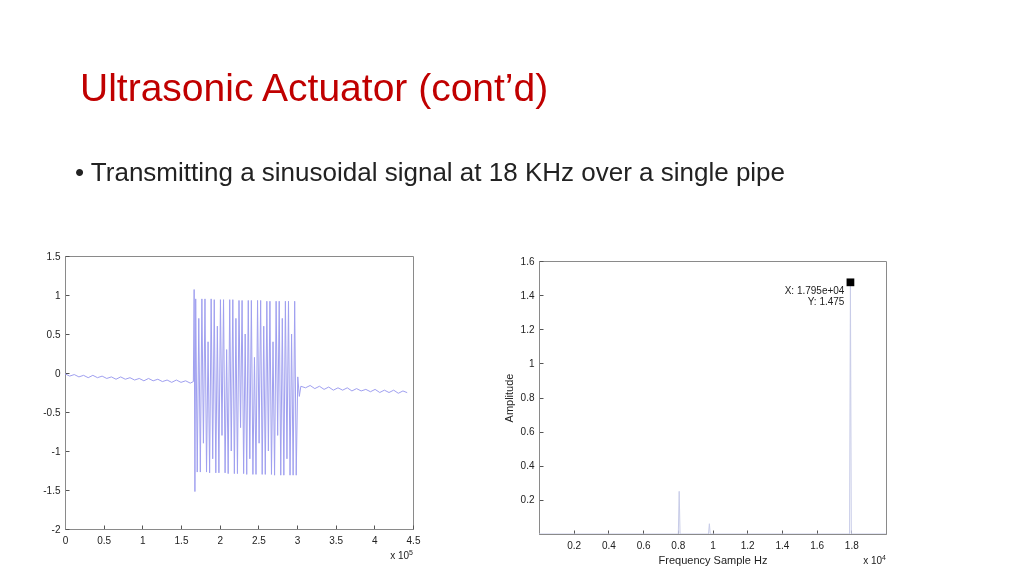  Describe the element at coordinates (713, 559) in the screenshot. I see `x-axis-title: Frequency Sample Hz` at that location.